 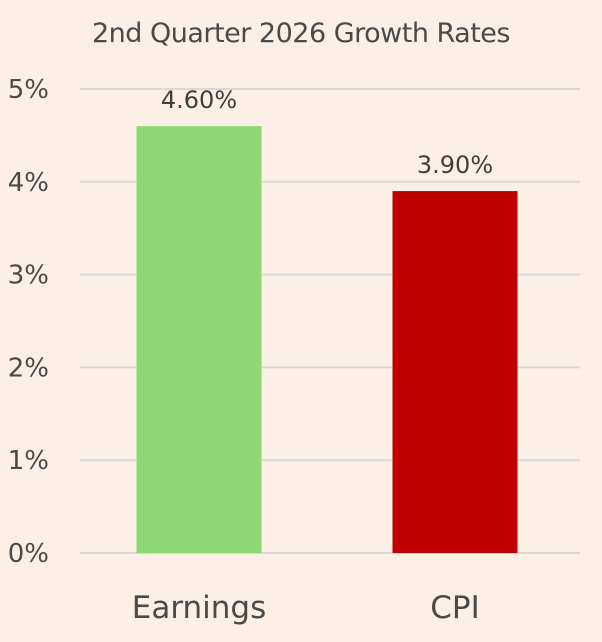 What do you see at coordinates (28, 90) in the screenshot?
I see `y-tick-label: 5%` at bounding box center [28, 90].